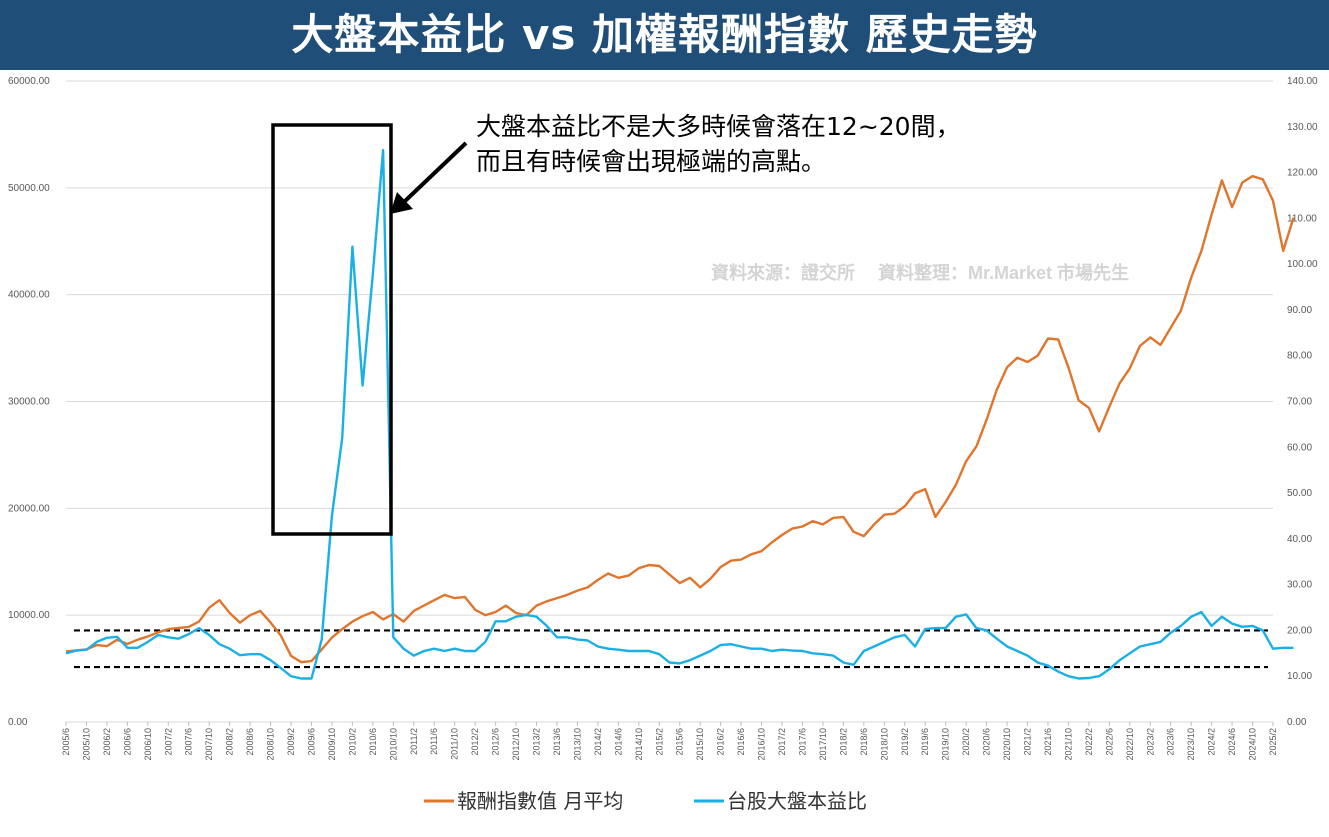 The image size is (1329, 837). Describe the element at coordinates (946, 744) in the screenshot. I see `x-tick-label: 2019/10` at that location.